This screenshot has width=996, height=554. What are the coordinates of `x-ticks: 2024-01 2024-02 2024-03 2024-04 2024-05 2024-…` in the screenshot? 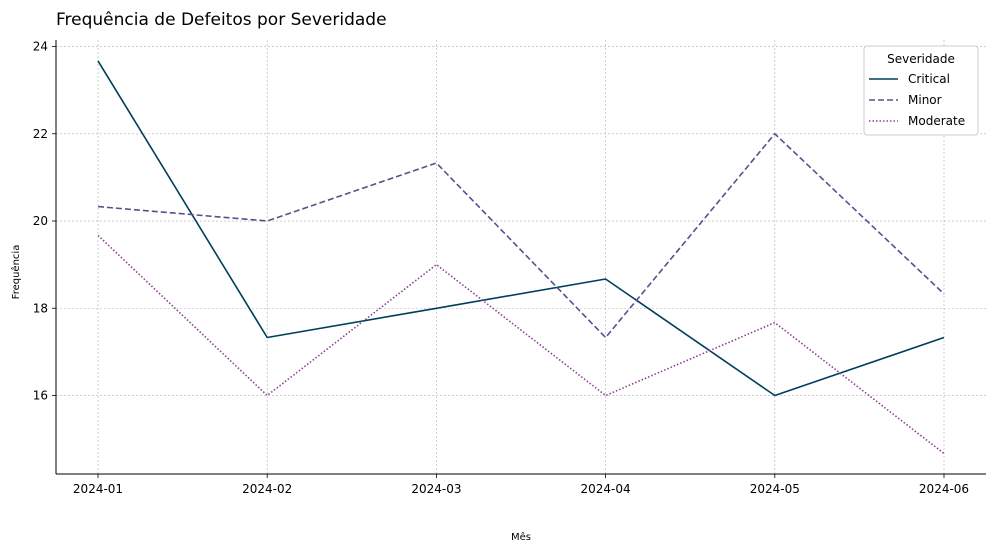 It's located at (521, 485).